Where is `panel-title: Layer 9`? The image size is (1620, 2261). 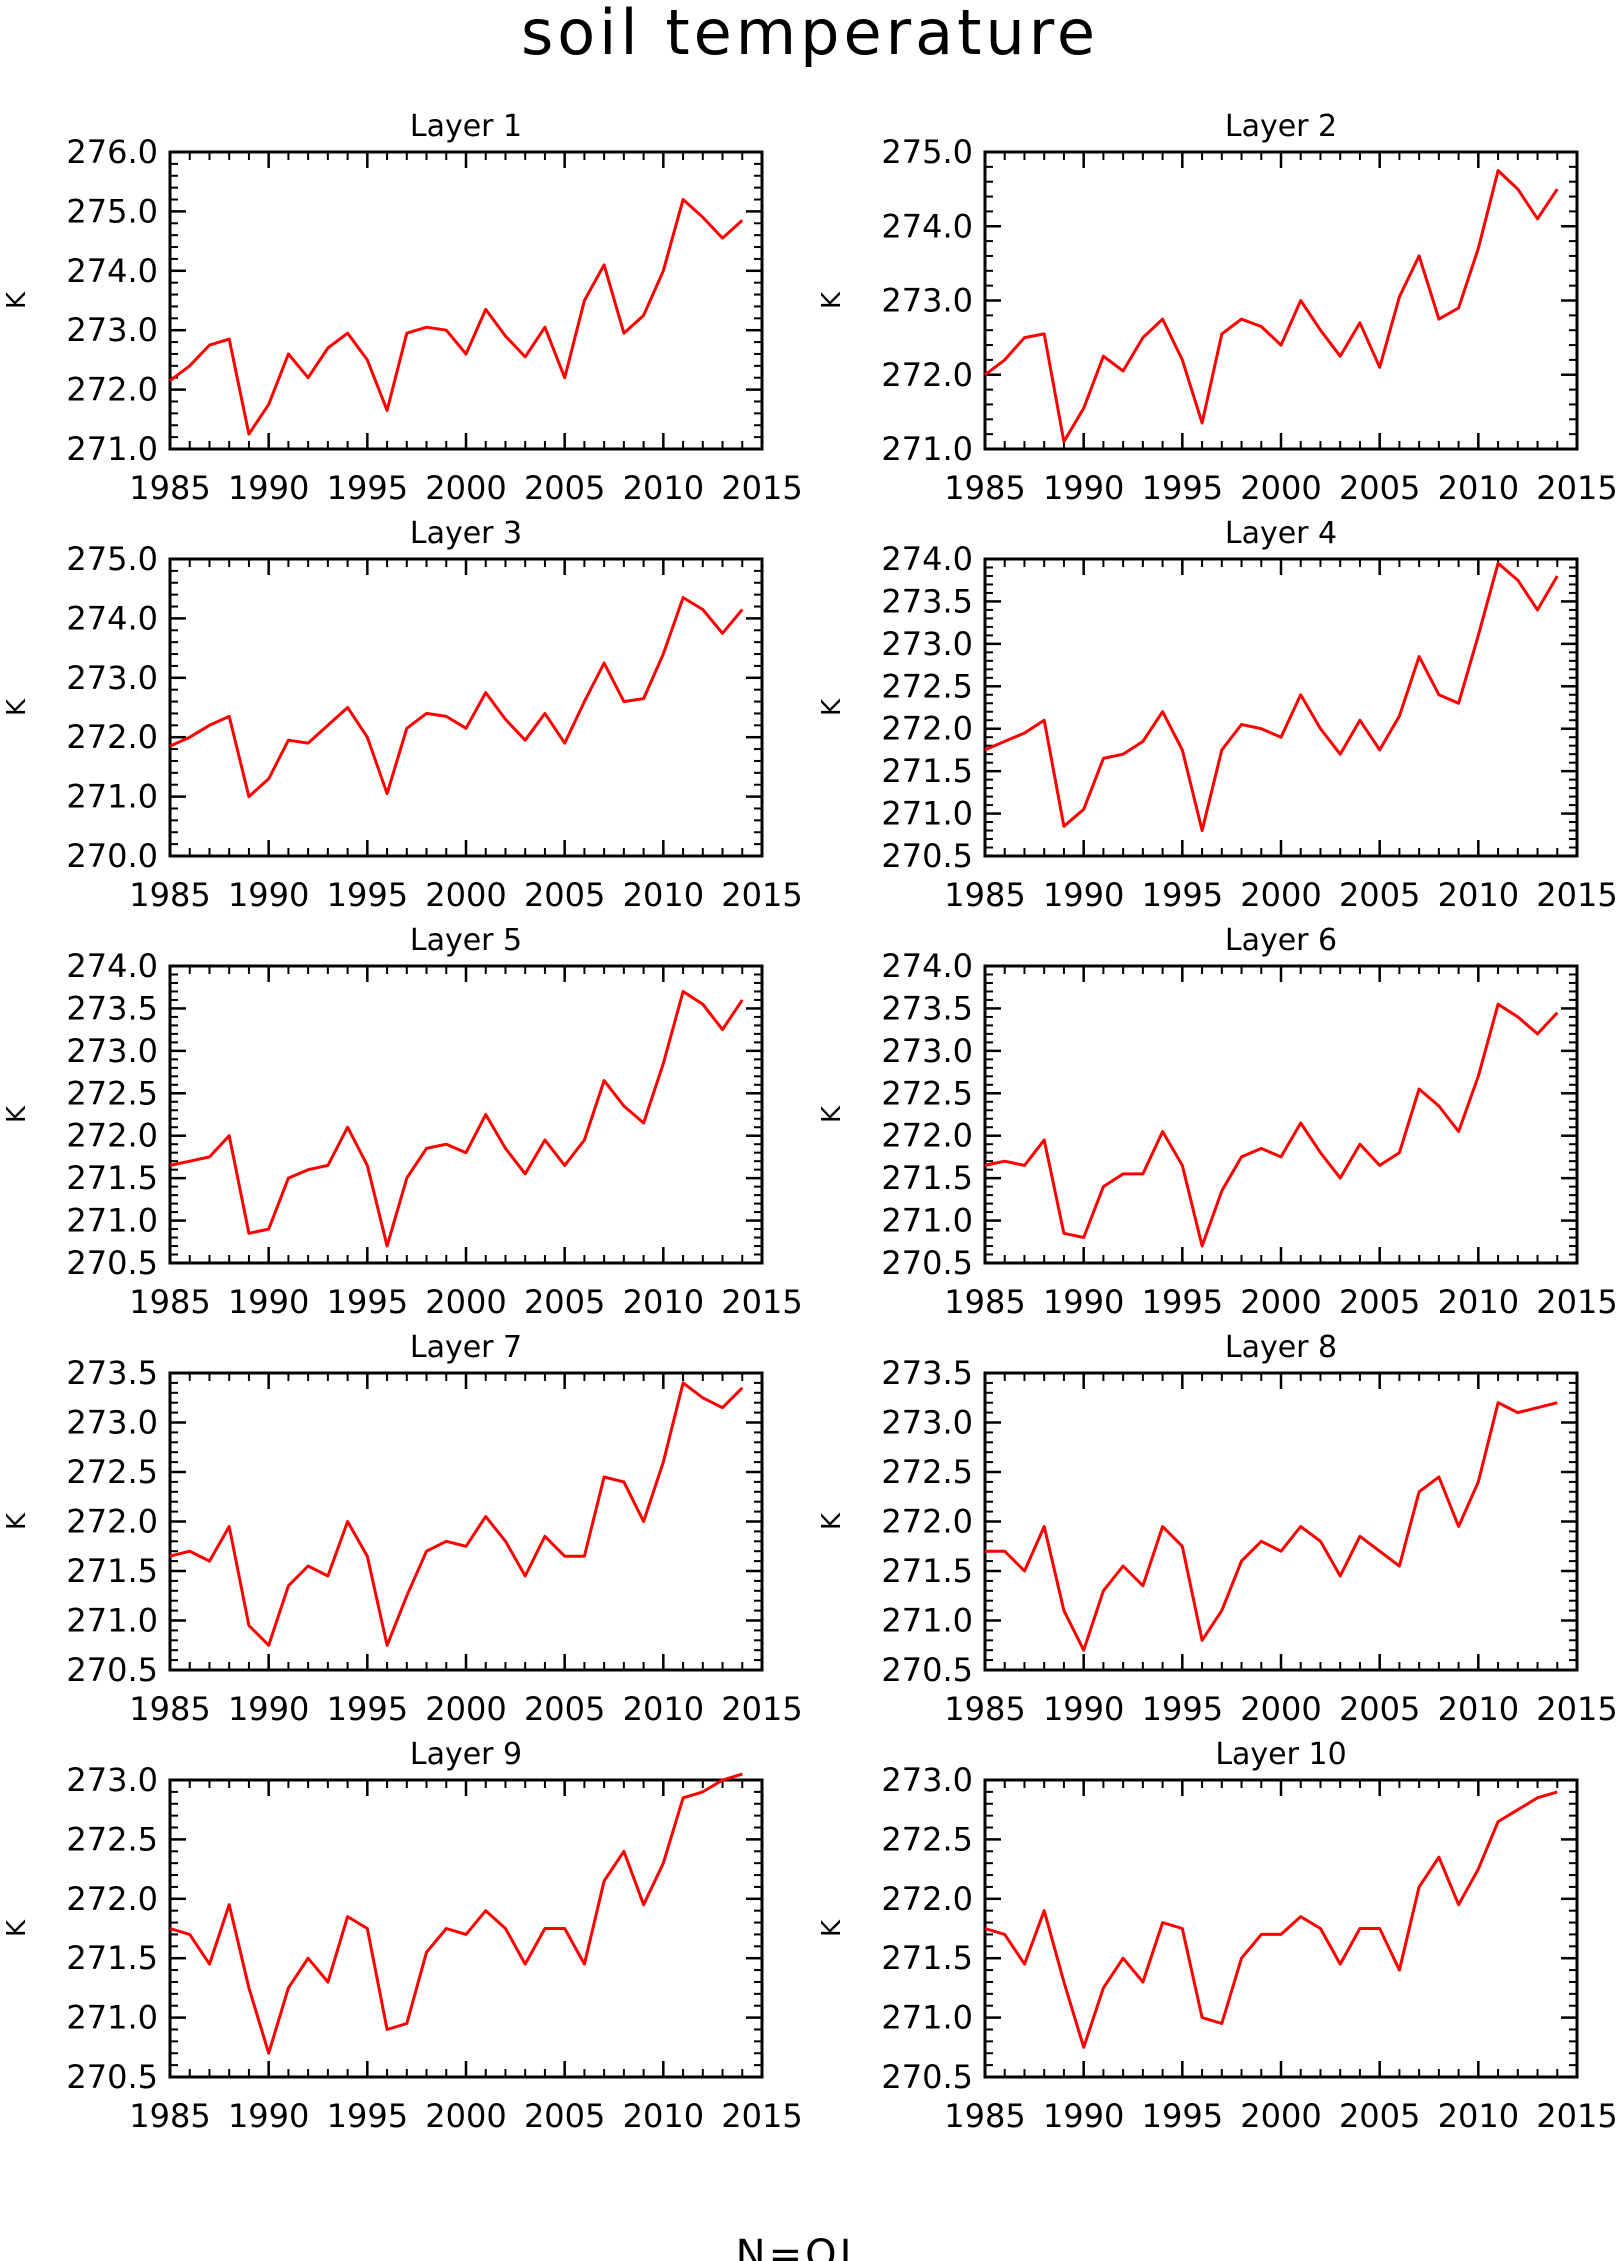 panel-title: Layer 9 is located at coordinates (466, 1754).